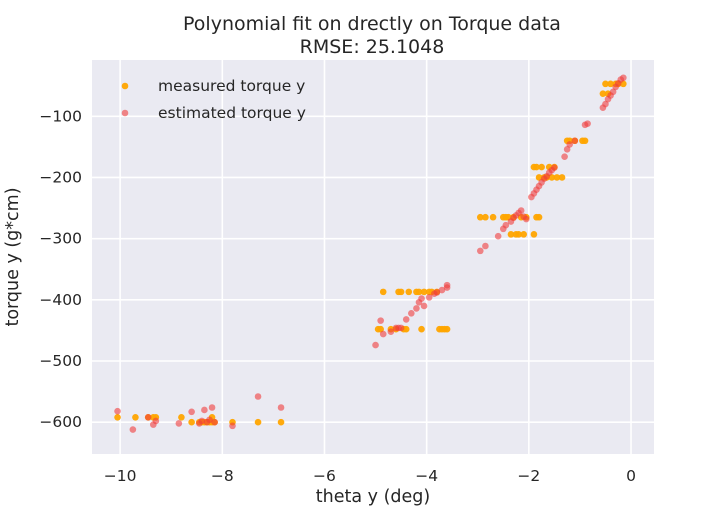  What do you see at coordinates (528, 476) in the screenshot?
I see `x-tick-label: −2` at bounding box center [528, 476].